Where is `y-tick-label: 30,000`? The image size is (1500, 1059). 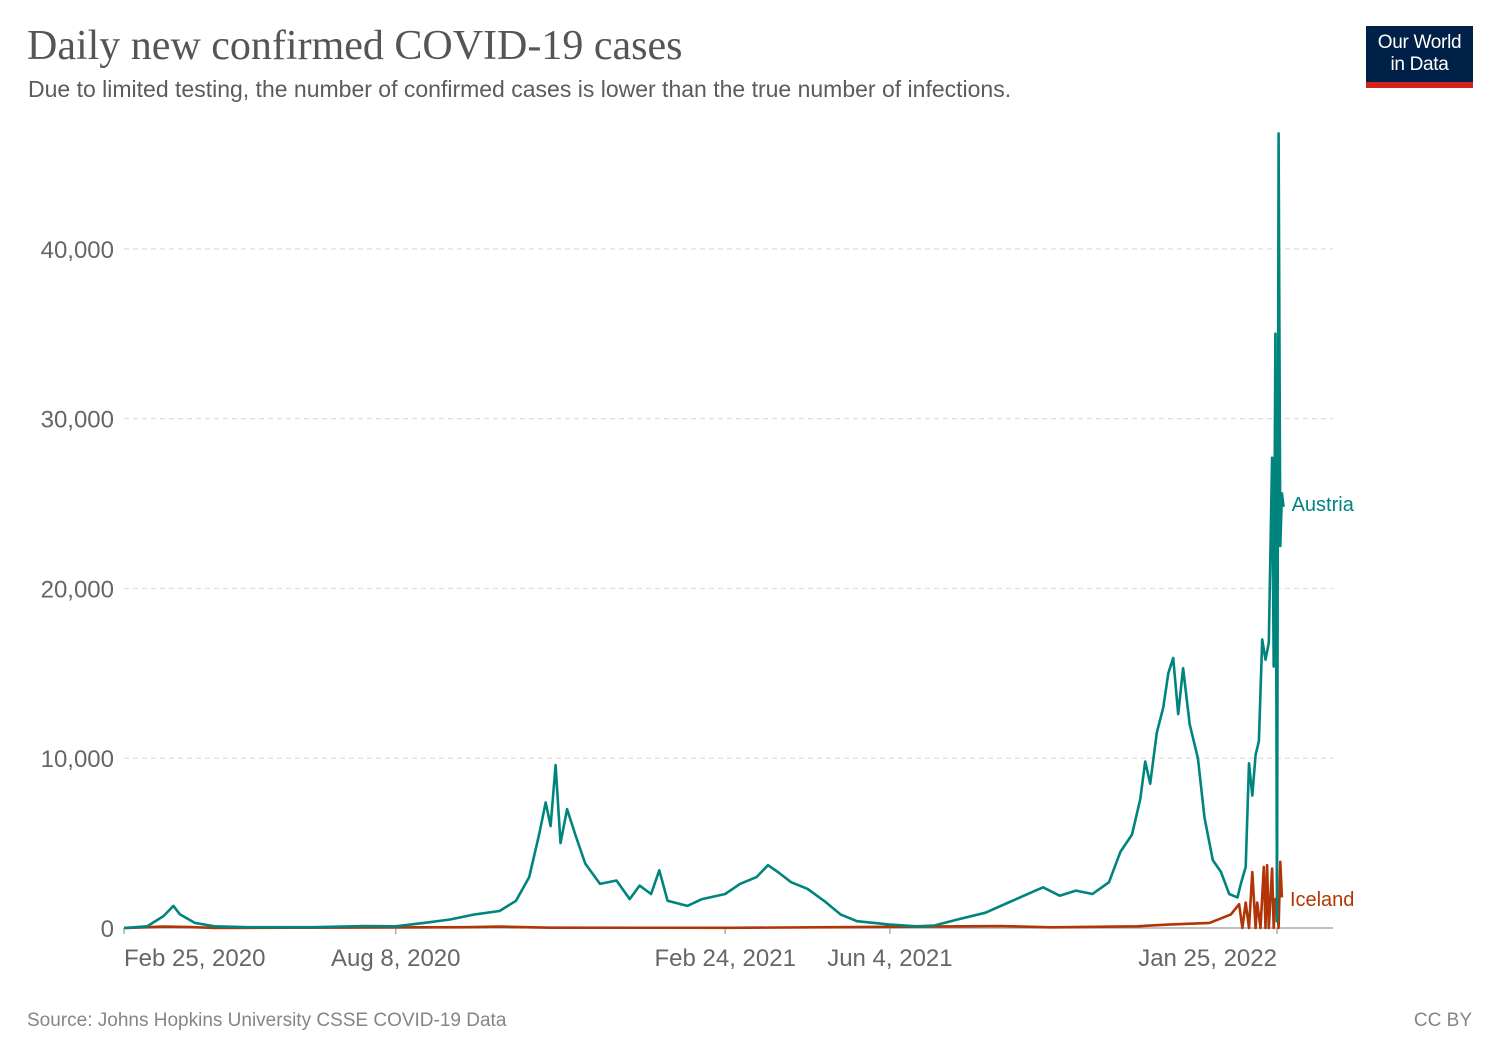
y-tick-label: 30,000 is located at coordinates (77, 420).